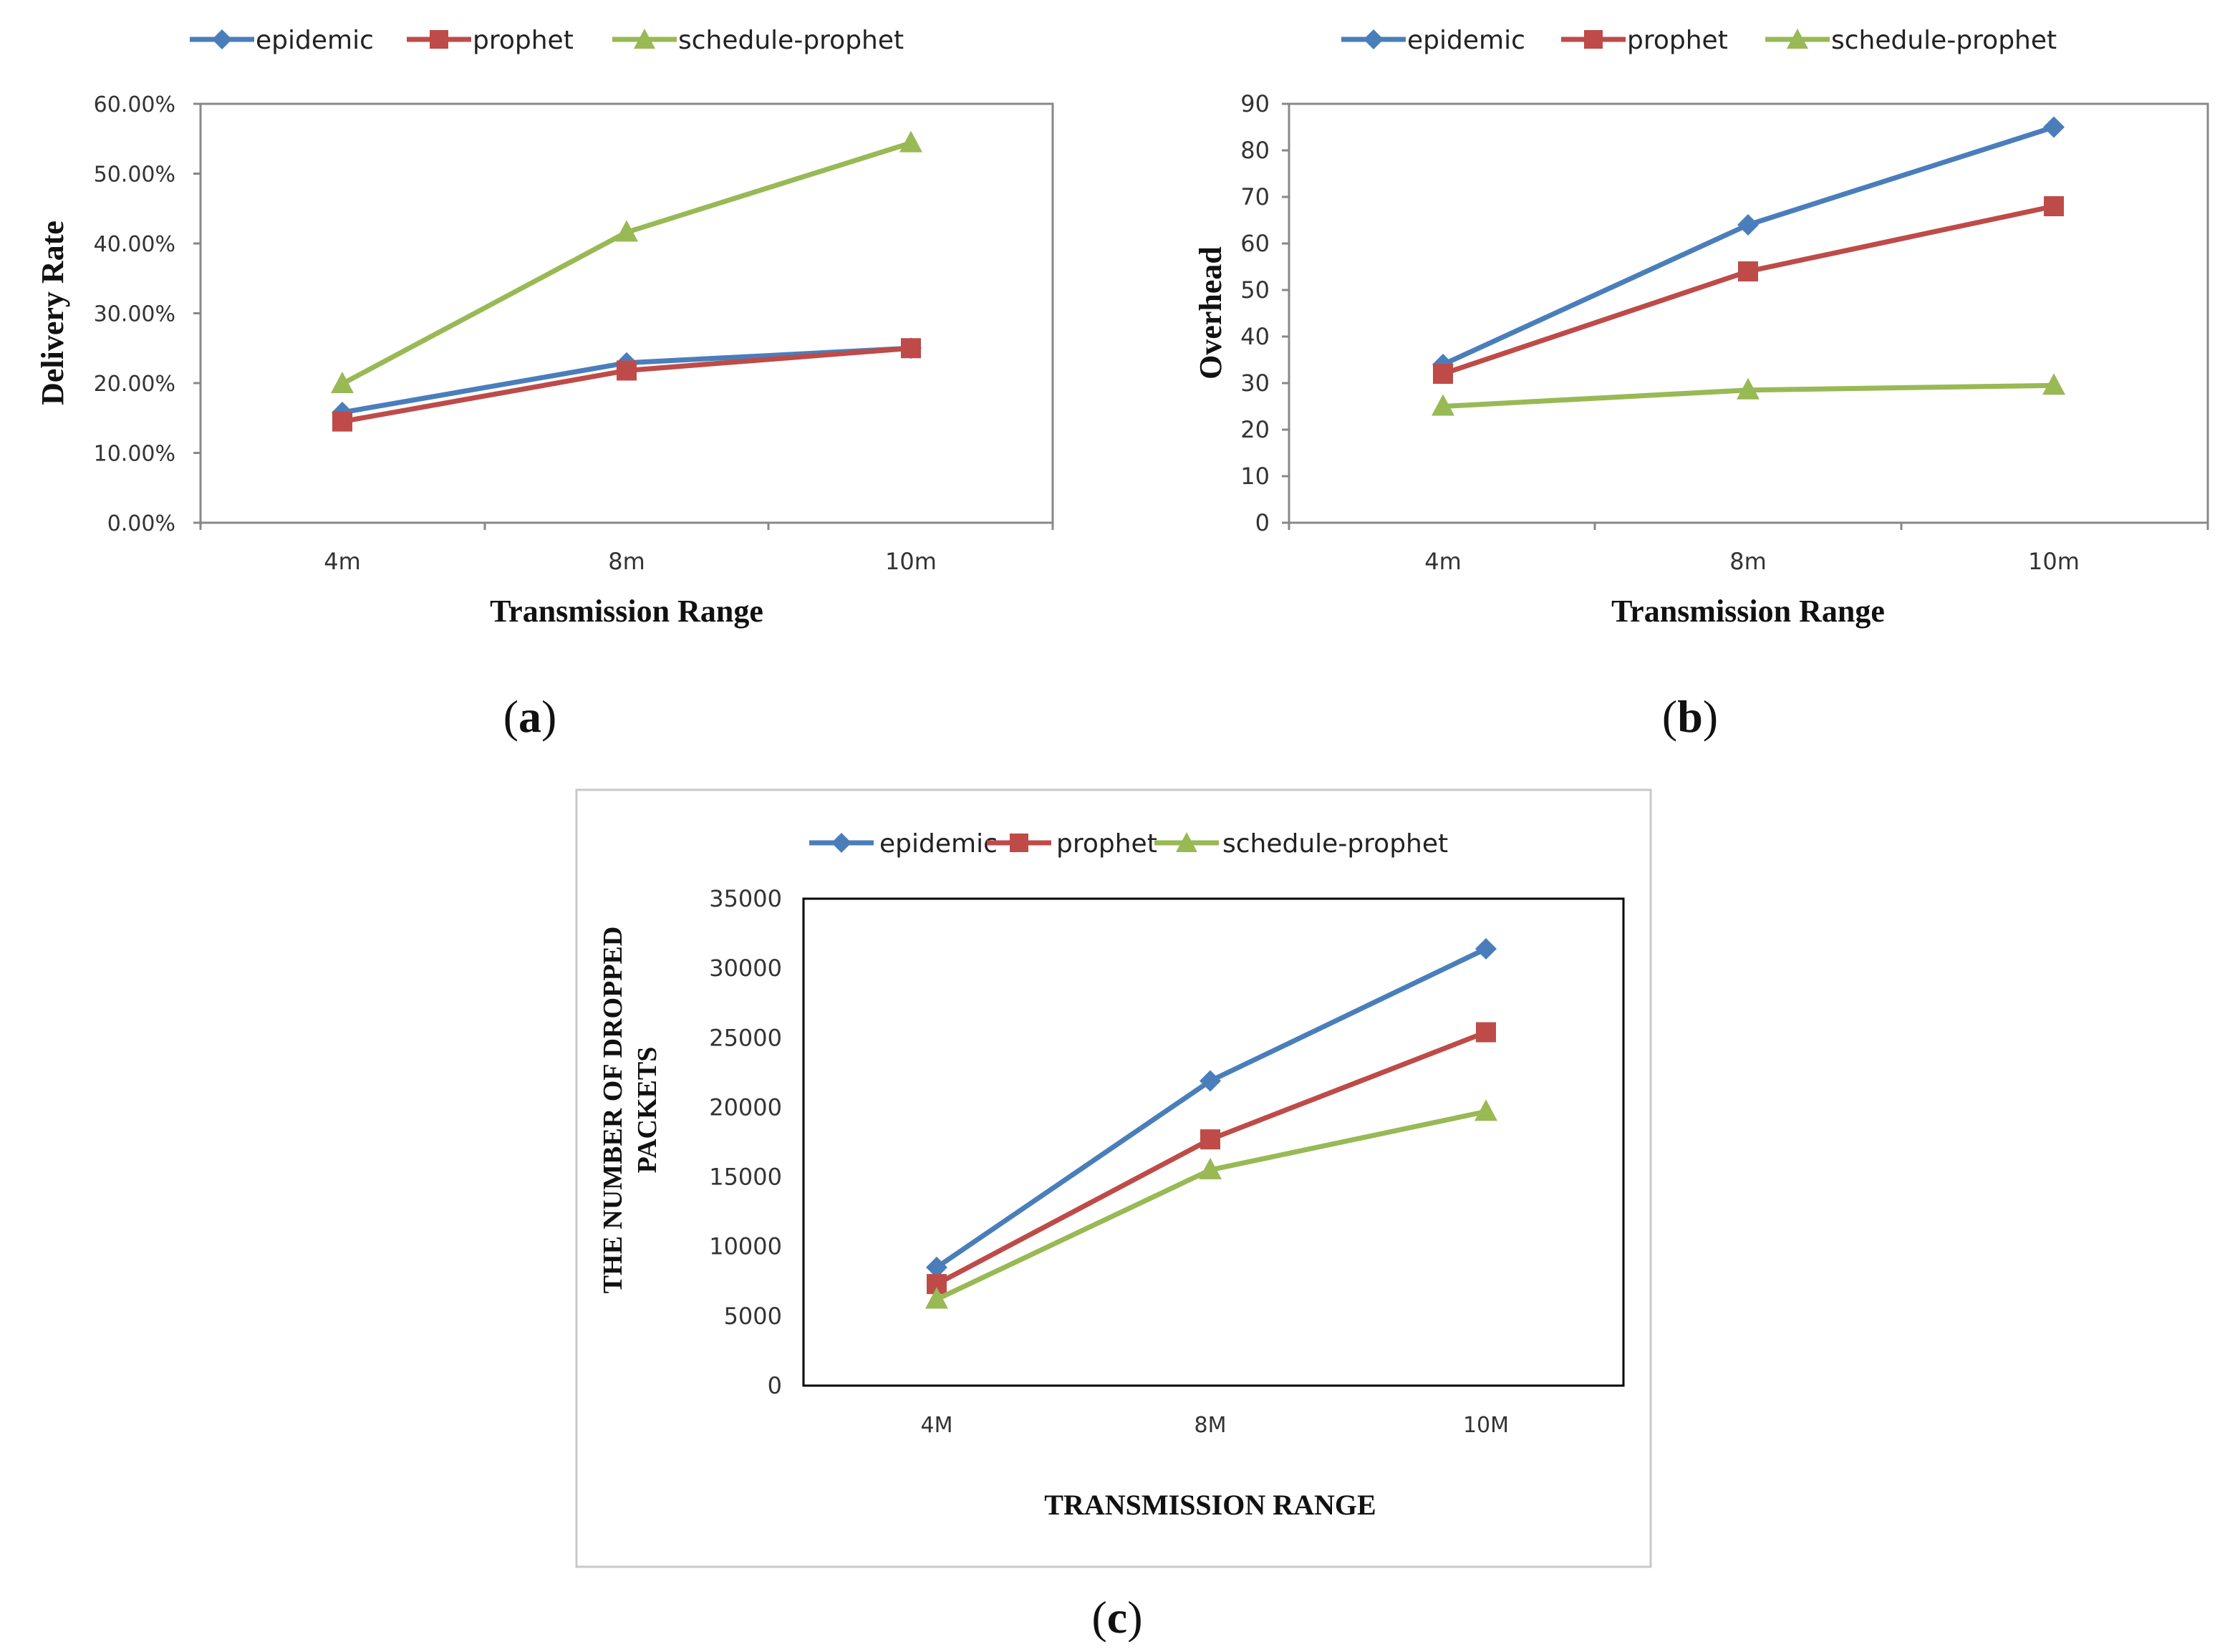  I want to click on y-tick-label: 25000, so click(745, 1037).